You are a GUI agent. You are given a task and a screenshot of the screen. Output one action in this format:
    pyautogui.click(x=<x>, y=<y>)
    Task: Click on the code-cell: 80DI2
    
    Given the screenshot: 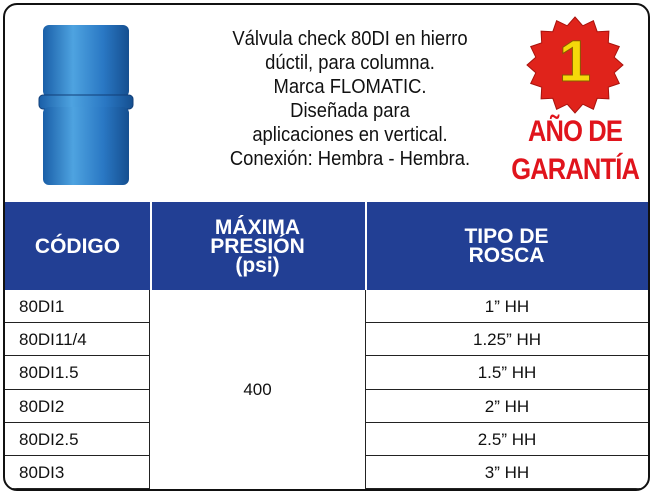 What is the action you would take?
    pyautogui.click(x=77, y=406)
    